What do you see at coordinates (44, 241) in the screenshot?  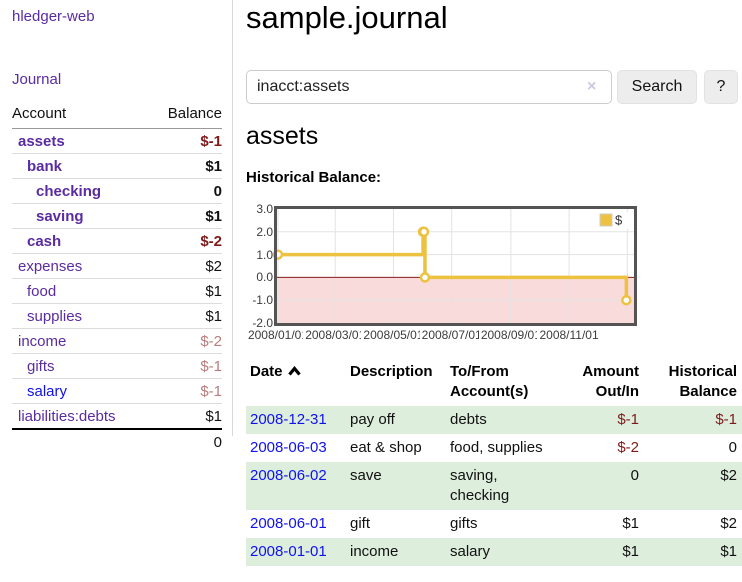 I see `account-link-cash: cash` at bounding box center [44, 241].